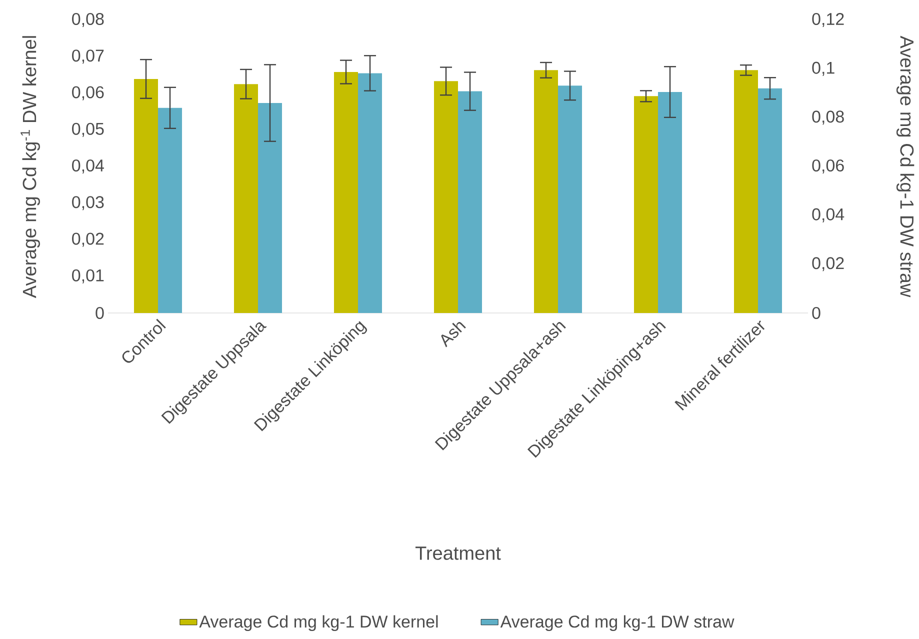 This screenshot has height=639, width=919. Describe the element at coordinates (88, 57) in the screenshot. I see `y-tick-label: 0,07` at that location.